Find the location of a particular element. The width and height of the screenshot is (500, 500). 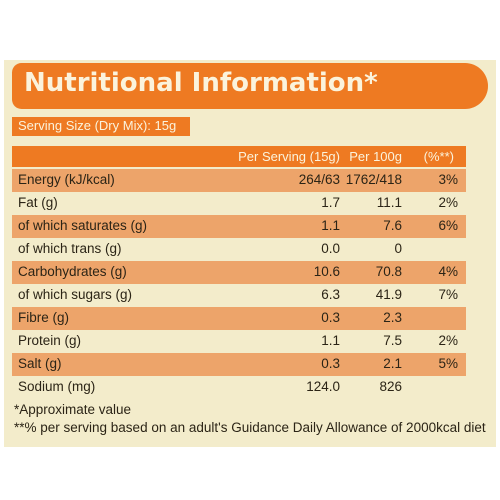

table-header: Per Serving (15g) Per 100g (%**) is located at coordinates (239, 156).